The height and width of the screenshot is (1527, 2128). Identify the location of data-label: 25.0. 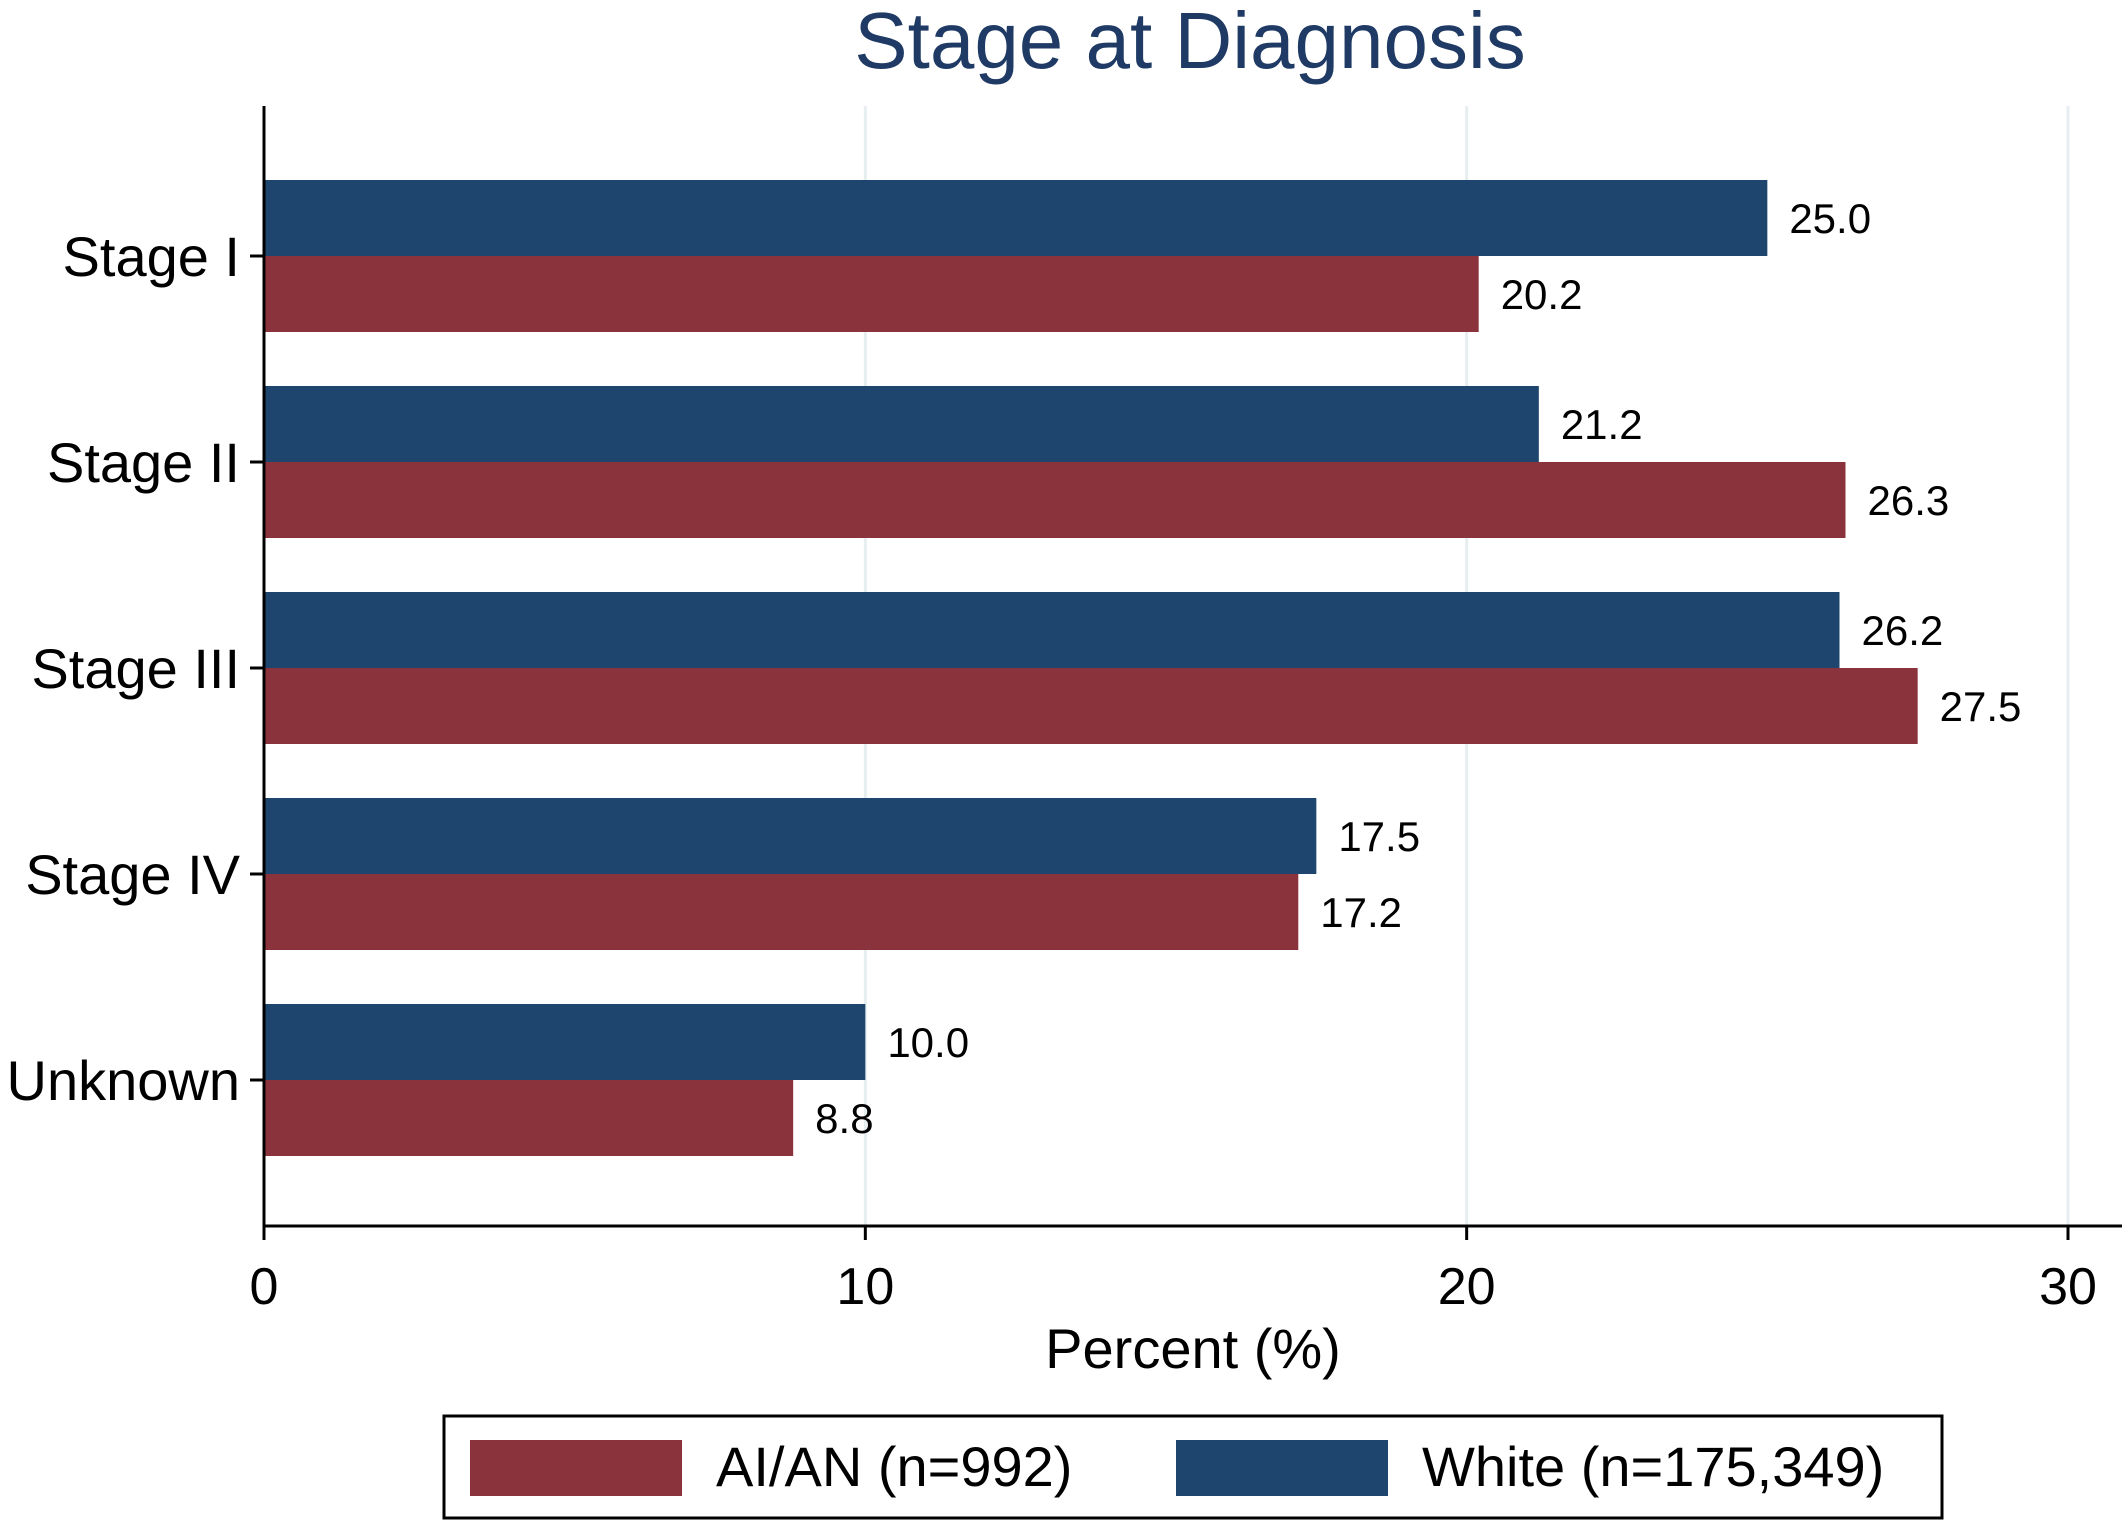
(1830, 218).